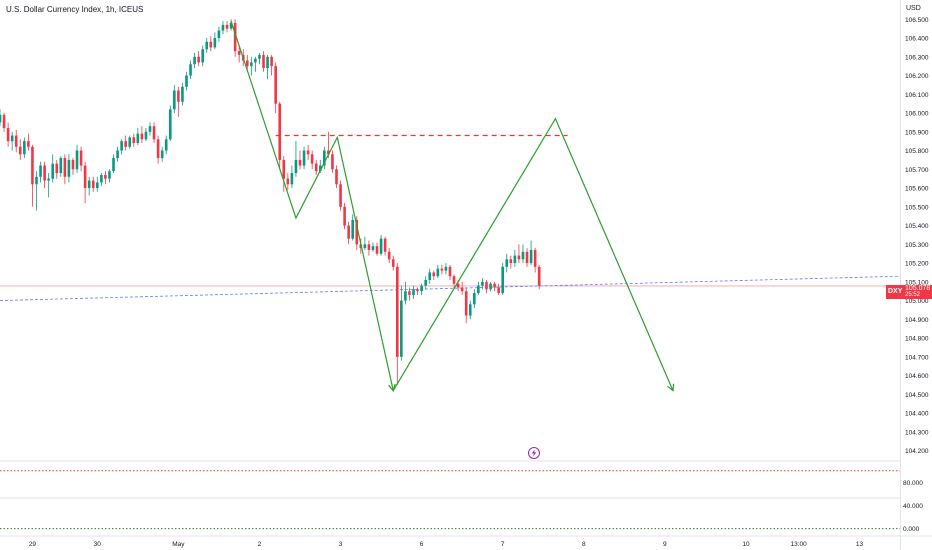 This screenshot has width=932, height=550. I want to click on badge-value: 105.078, so click(918, 288).